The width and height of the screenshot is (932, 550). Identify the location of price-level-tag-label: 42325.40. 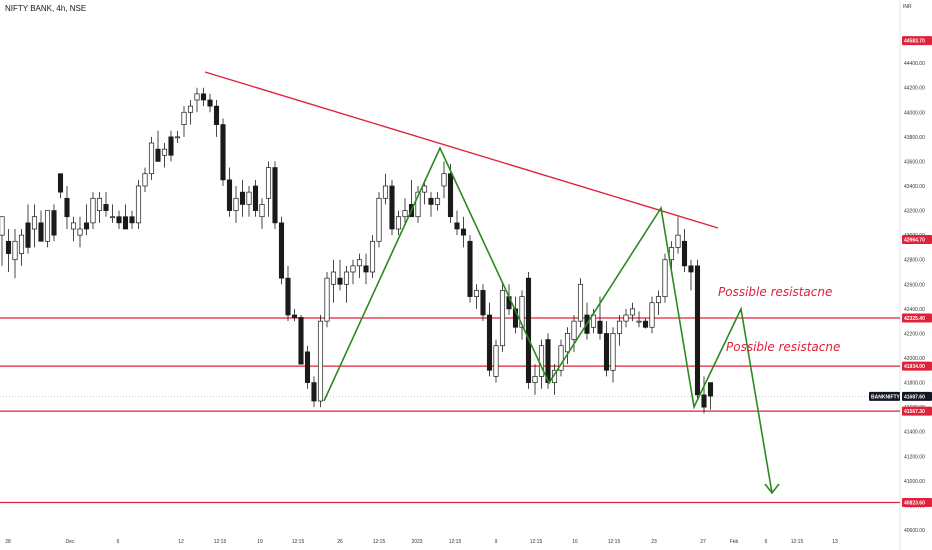
(914, 319).